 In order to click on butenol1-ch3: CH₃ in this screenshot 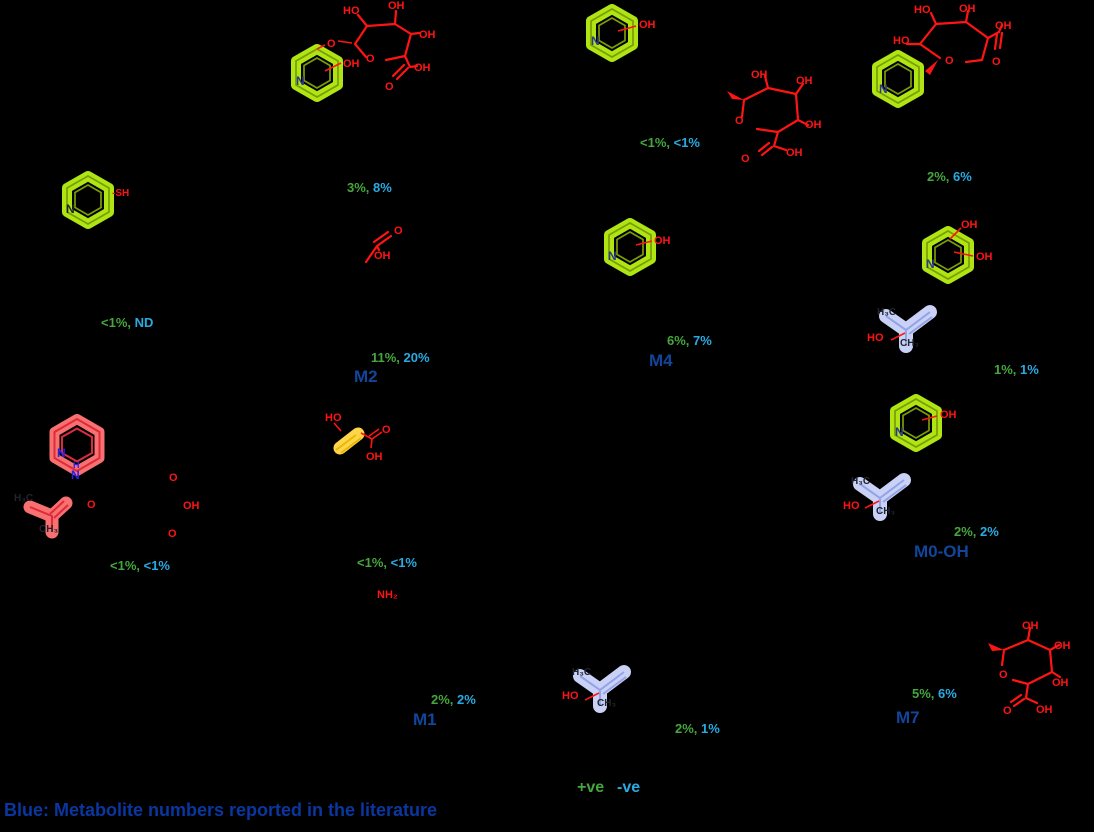, I will do `click(910, 343)`.